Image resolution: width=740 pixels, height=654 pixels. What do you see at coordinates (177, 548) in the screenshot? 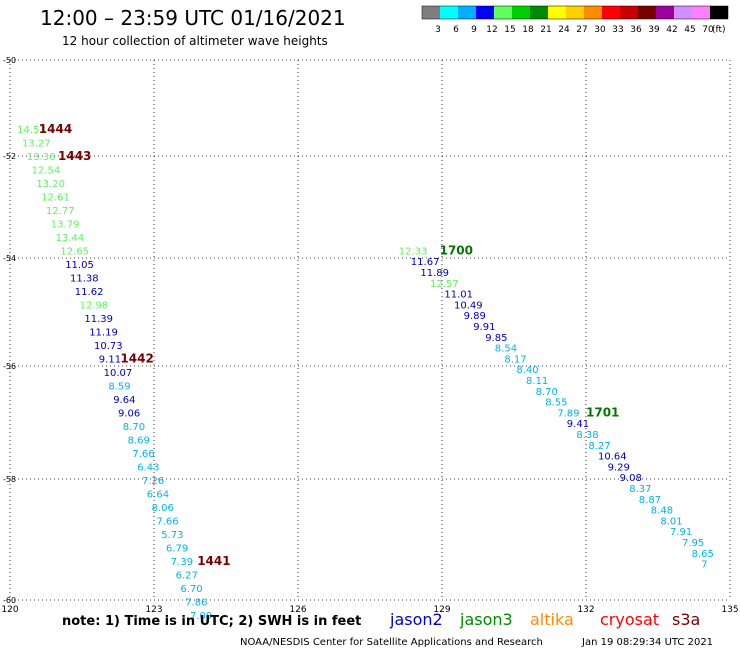
I see `wave-height-value: 6.79` at bounding box center [177, 548].